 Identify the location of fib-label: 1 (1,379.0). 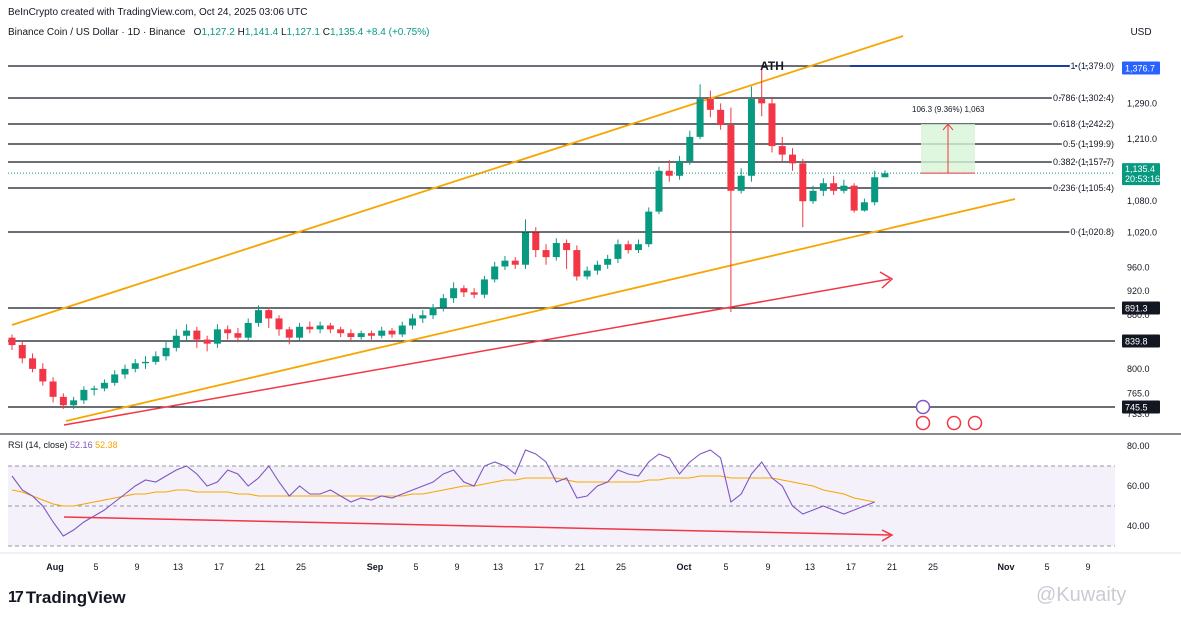
(1092, 66).